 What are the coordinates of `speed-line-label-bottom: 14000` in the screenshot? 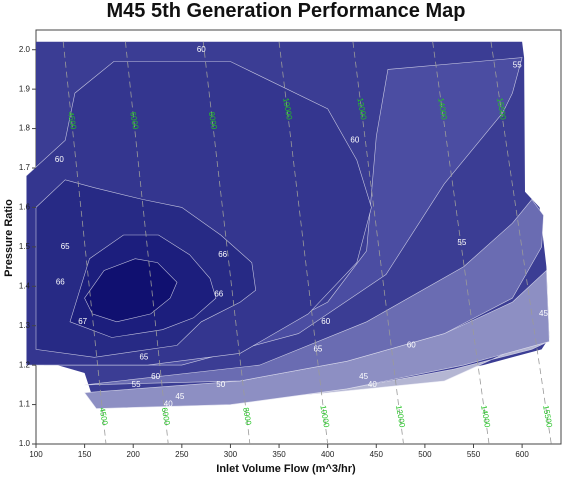 It's located at (485, 417).